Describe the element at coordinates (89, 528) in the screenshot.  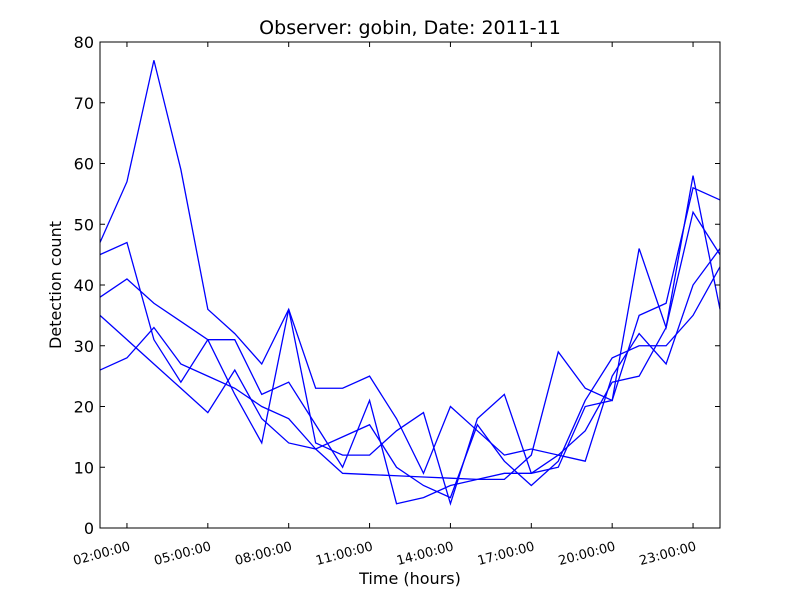
I see `y-tick-label: 0` at that location.